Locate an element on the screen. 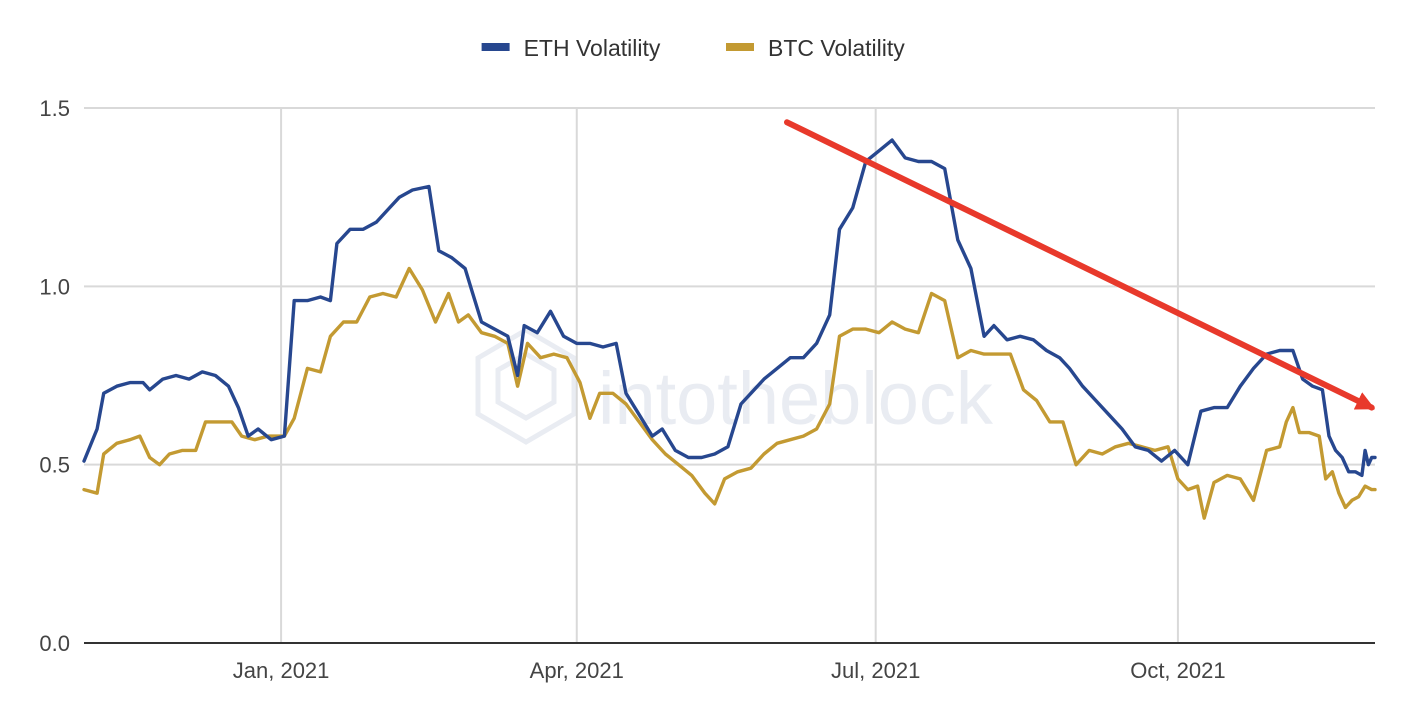  watermark-text: intotheblock is located at coordinates (796, 398).